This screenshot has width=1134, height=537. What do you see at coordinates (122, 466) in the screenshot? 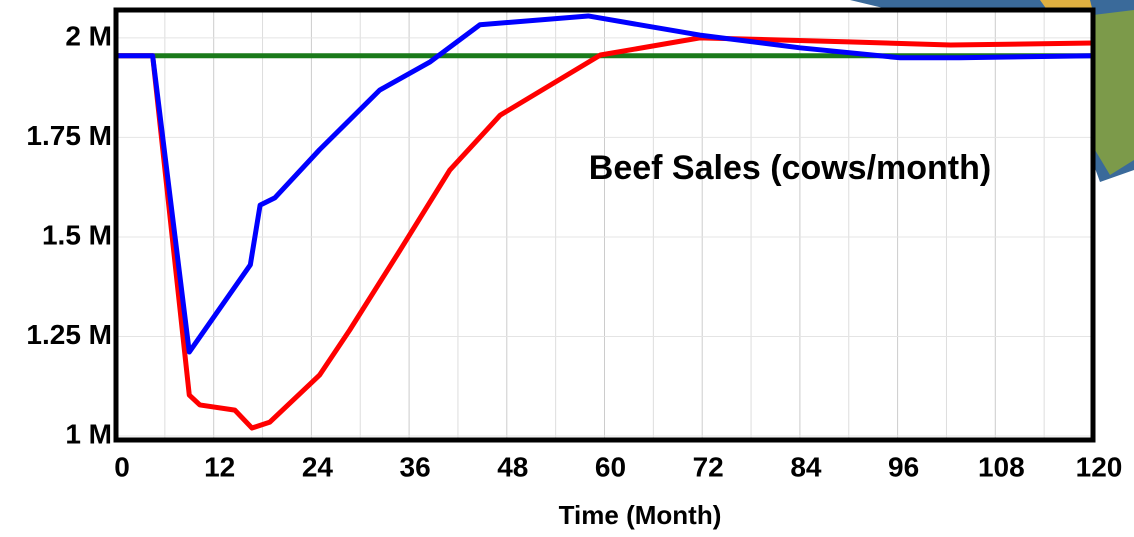
I see `x-tick-label: 0` at bounding box center [122, 466].